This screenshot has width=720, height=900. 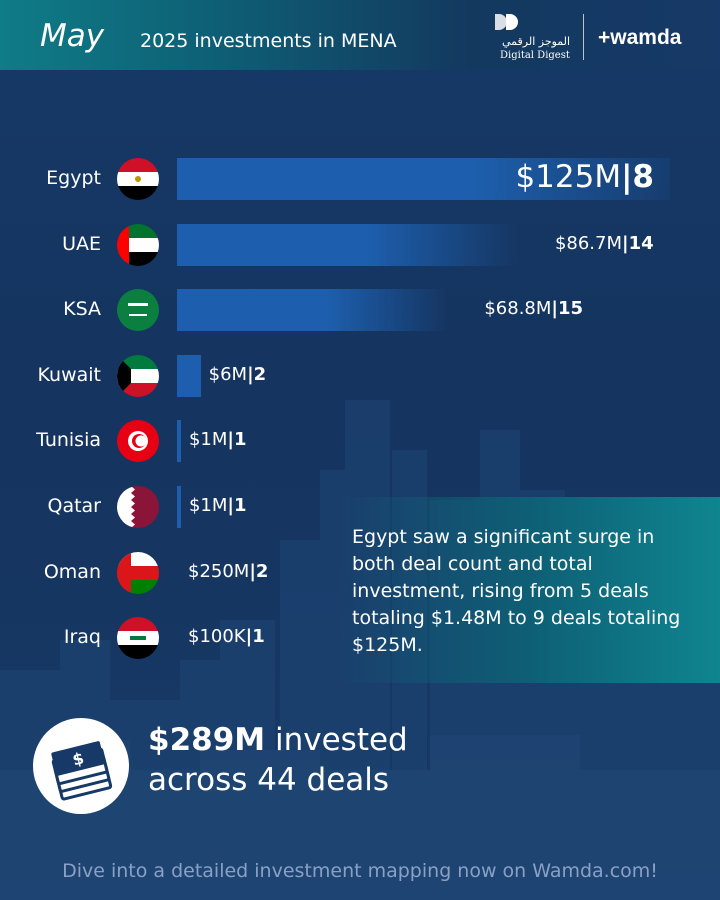 What do you see at coordinates (74, 506) in the screenshot?
I see `country-label: Qatar` at bounding box center [74, 506].